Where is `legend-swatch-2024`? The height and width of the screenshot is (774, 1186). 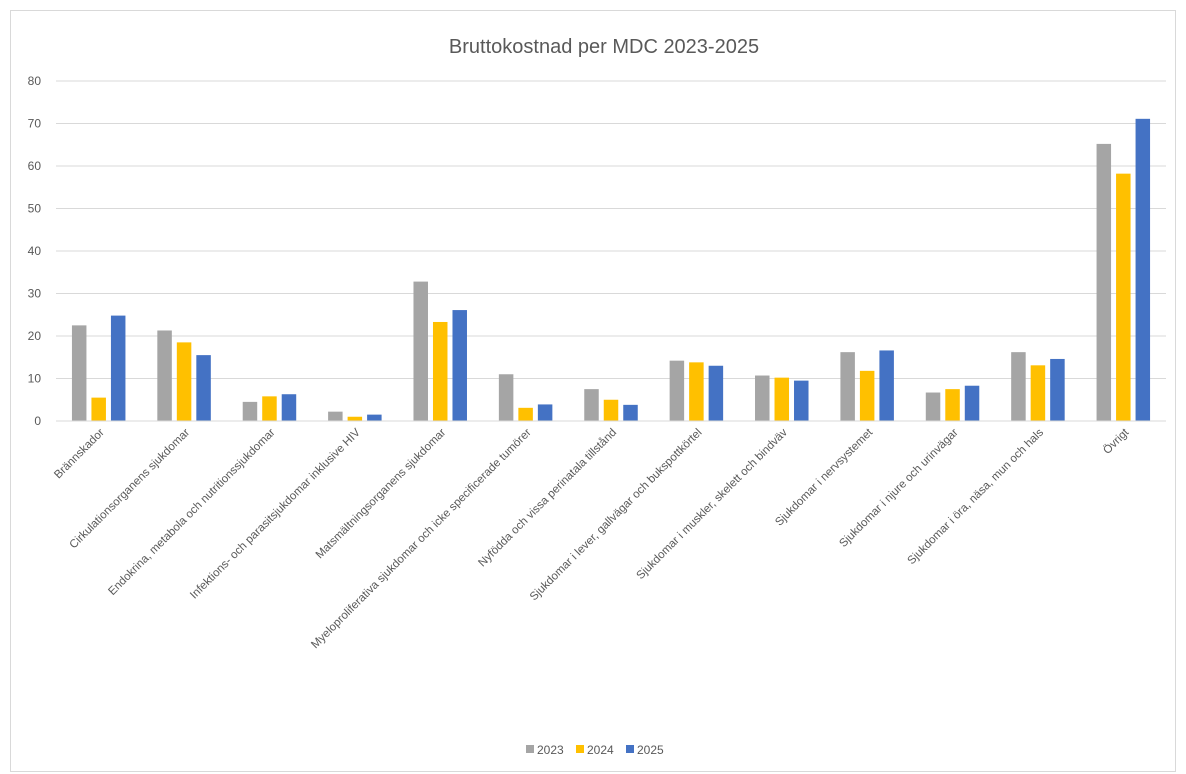
legend-swatch-2024 is located at coordinates (580, 749).